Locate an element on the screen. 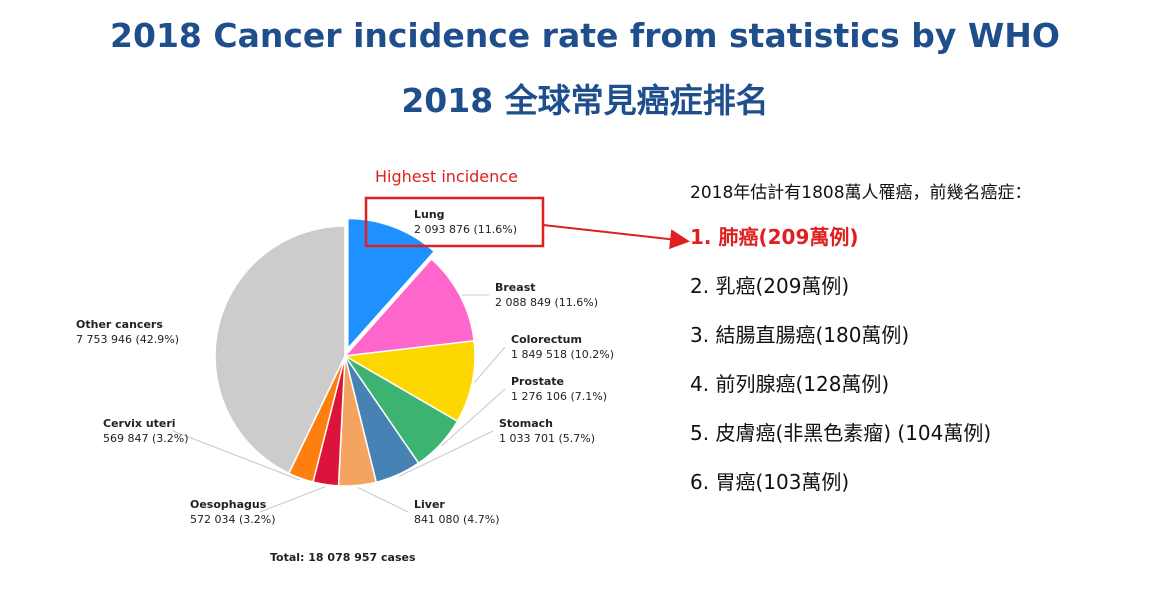  ranking-item-1: 1. 肺癌(209萬例) is located at coordinates (774, 237).